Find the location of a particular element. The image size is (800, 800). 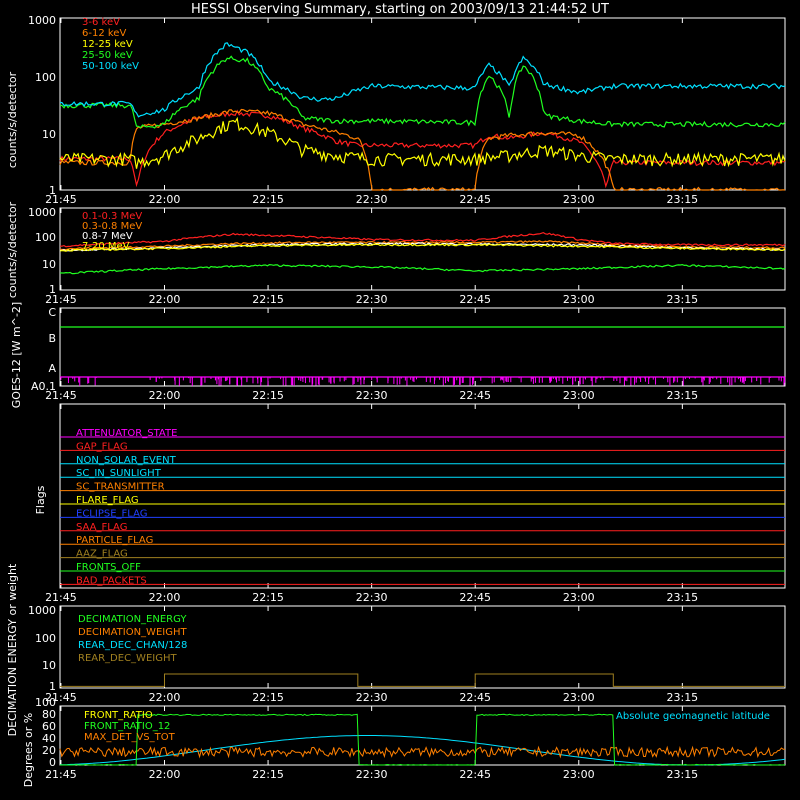

flag-label: FRONTS_OFF is located at coordinates (108, 567).